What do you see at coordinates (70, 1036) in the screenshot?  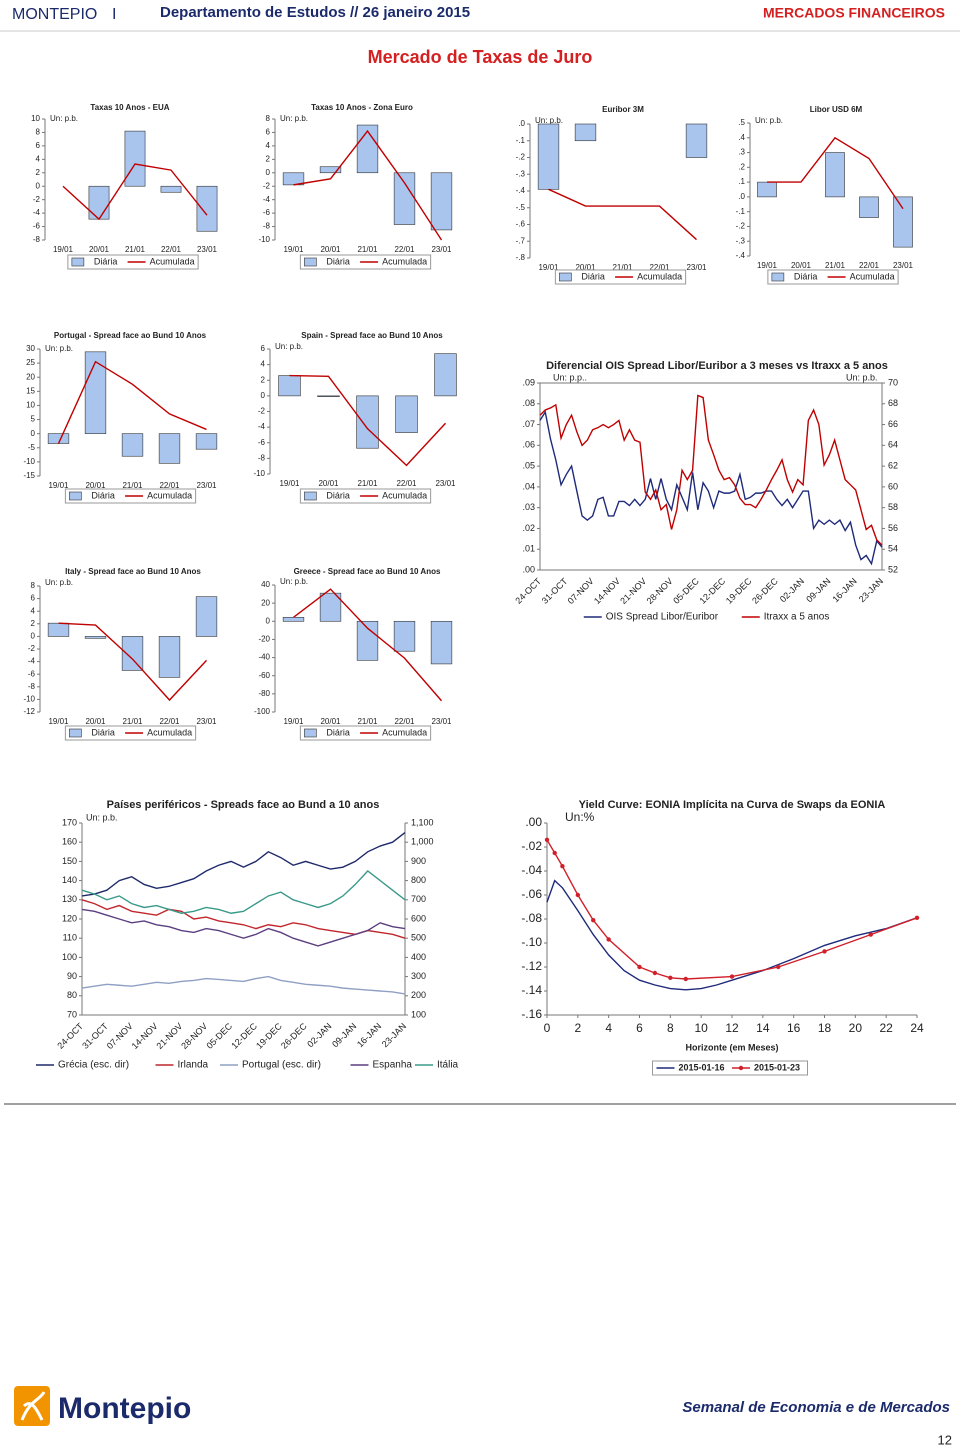 I see `x-tick-label: 24-OCT` at bounding box center [70, 1036].